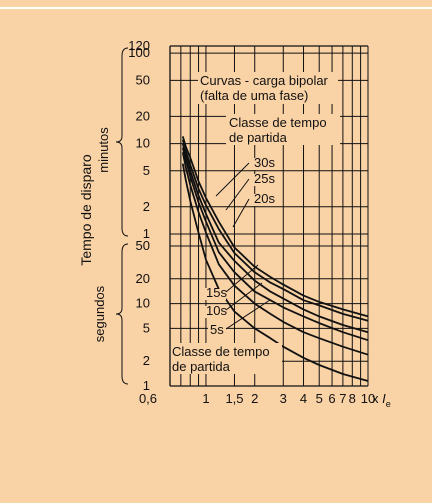  I want to click on class-label-15s: 15s, so click(216, 292).